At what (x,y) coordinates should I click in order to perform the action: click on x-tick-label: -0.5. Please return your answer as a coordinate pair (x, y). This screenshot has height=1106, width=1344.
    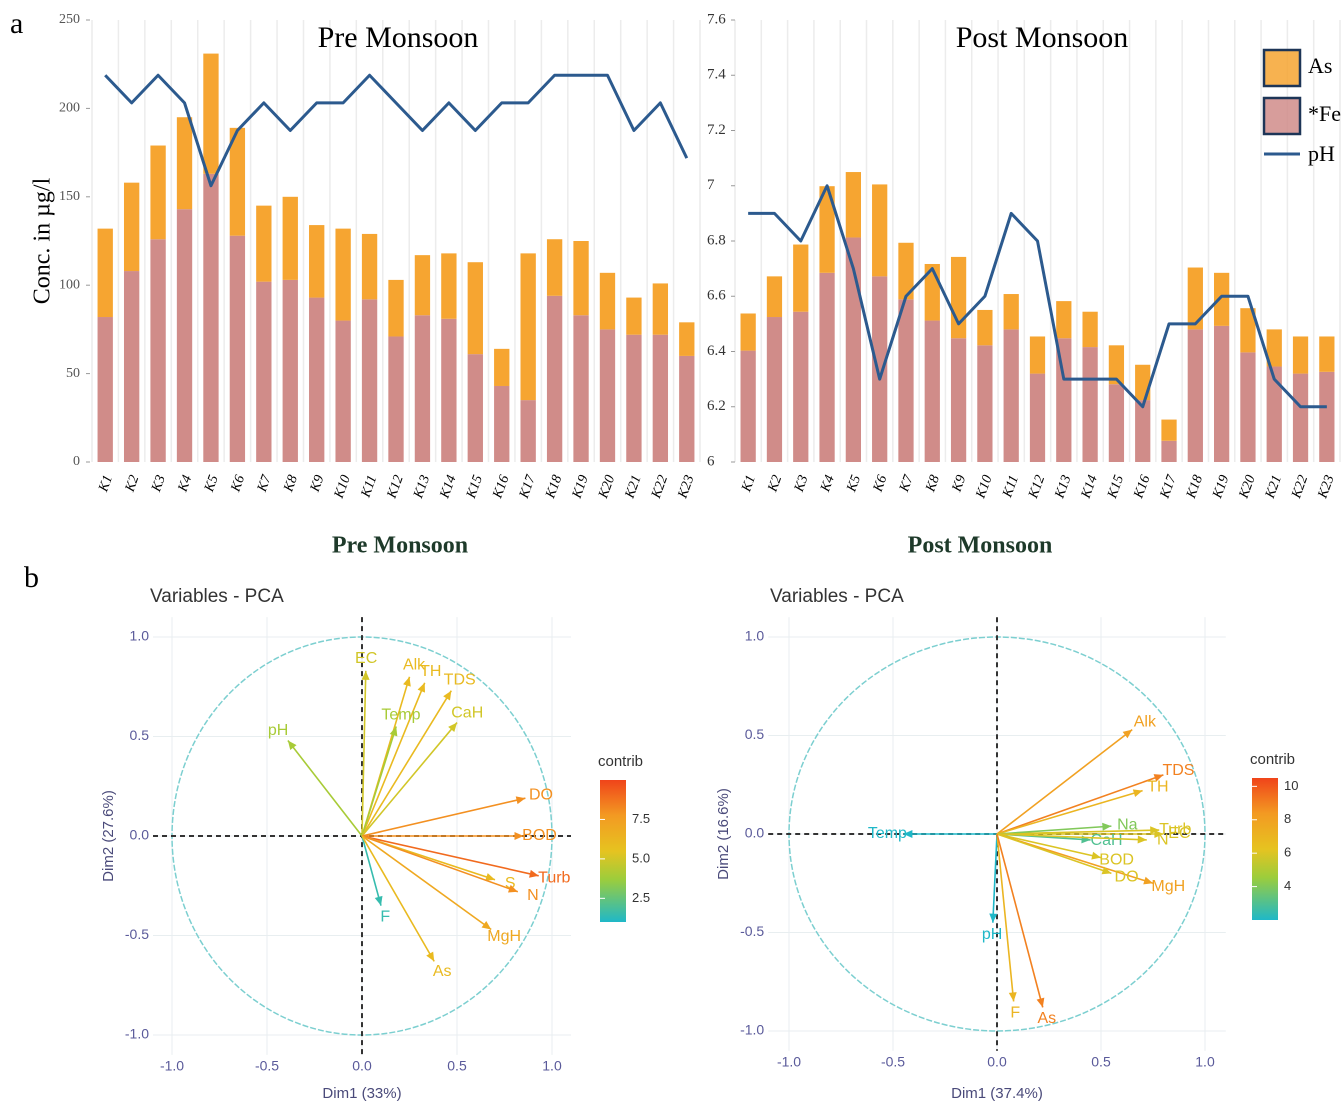
    Looking at the image, I should click on (267, 1066).